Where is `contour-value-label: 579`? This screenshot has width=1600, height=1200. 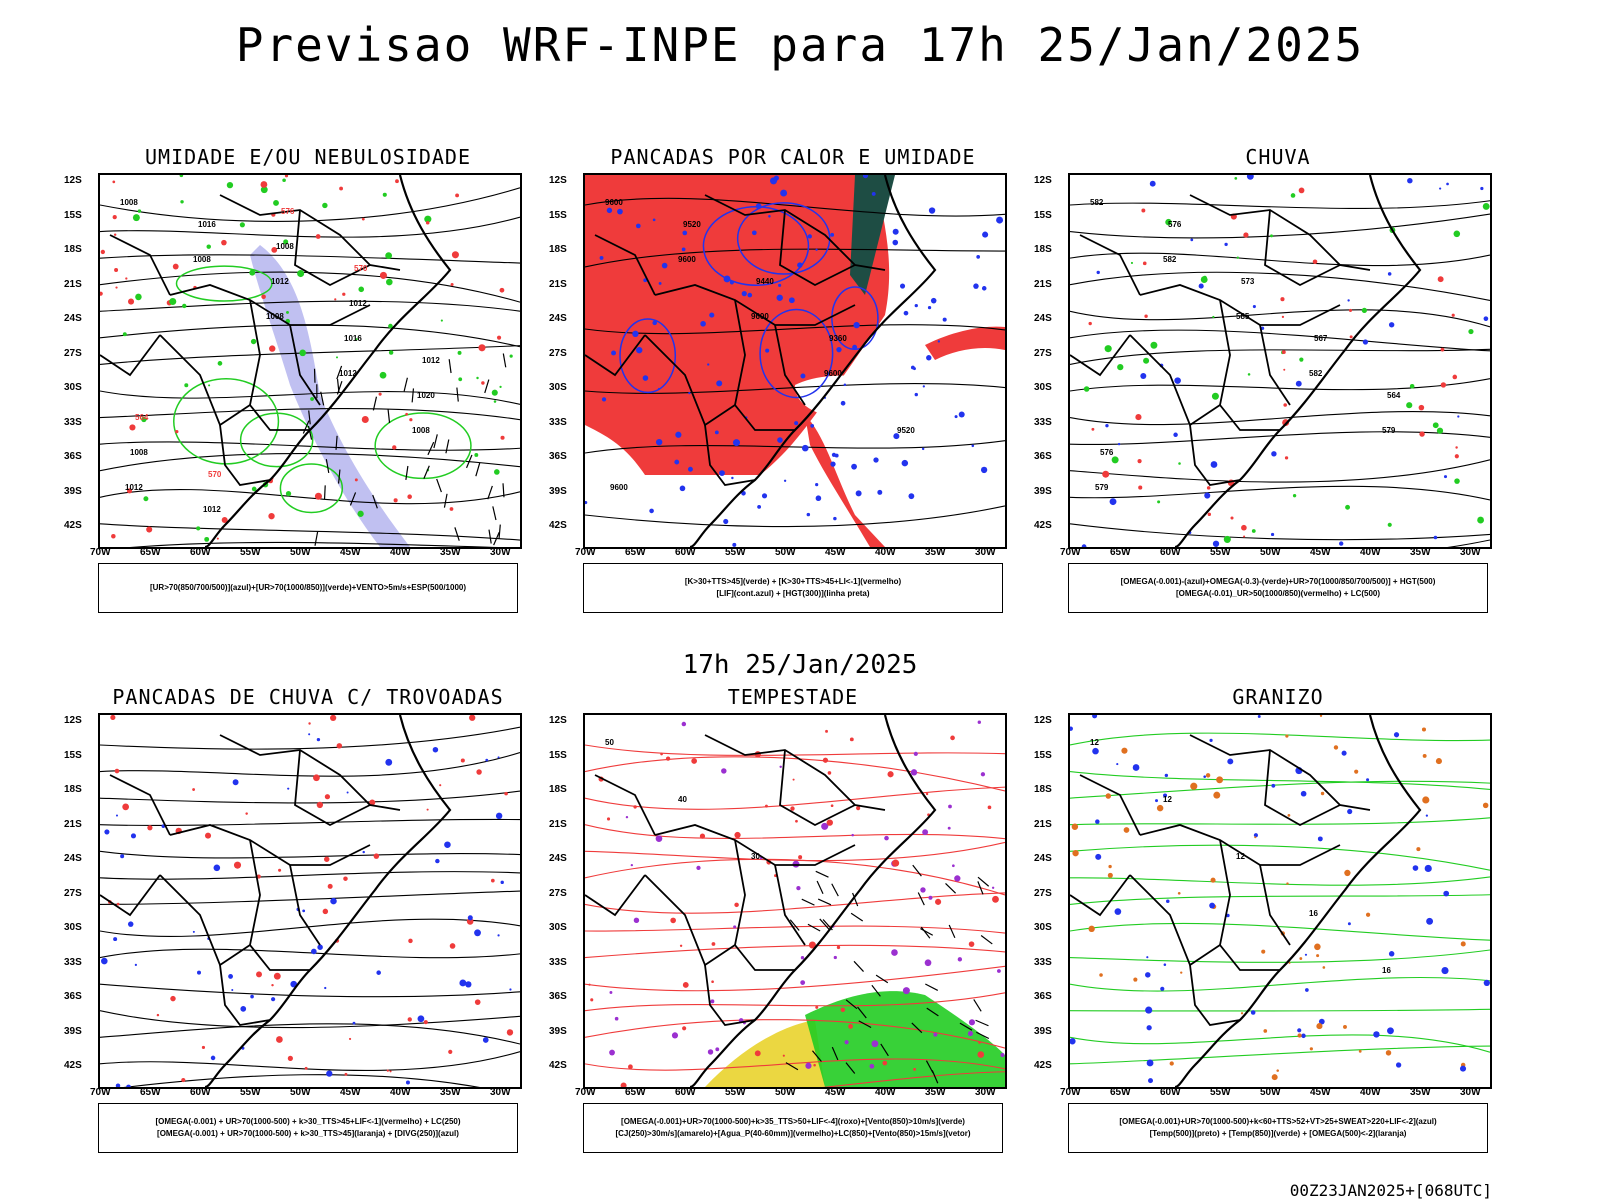
contour-value-label: 579 is located at coordinates (1102, 487).